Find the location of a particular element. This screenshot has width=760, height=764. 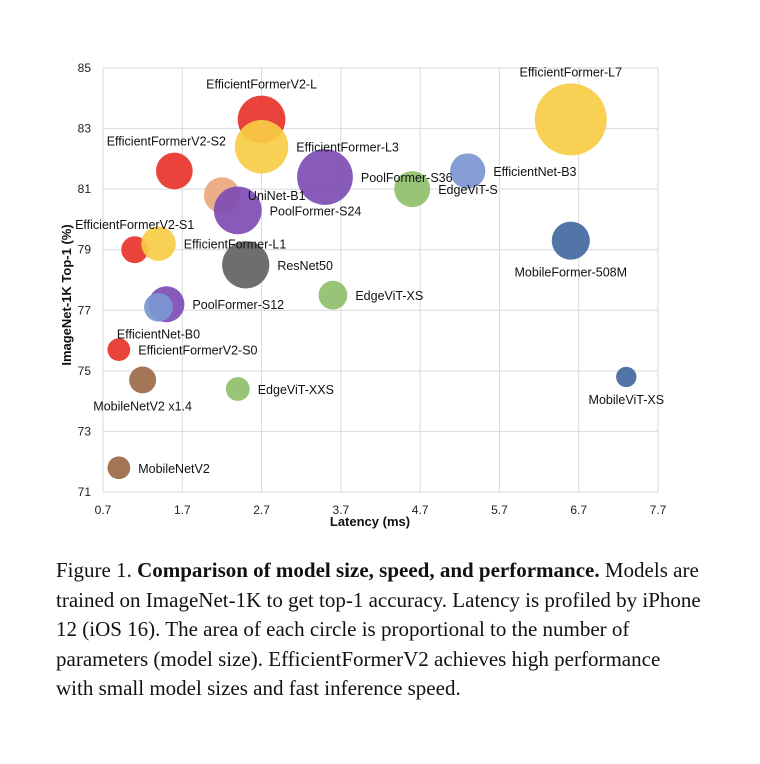

bubble-mobileformer-508m is located at coordinates (570, 240).